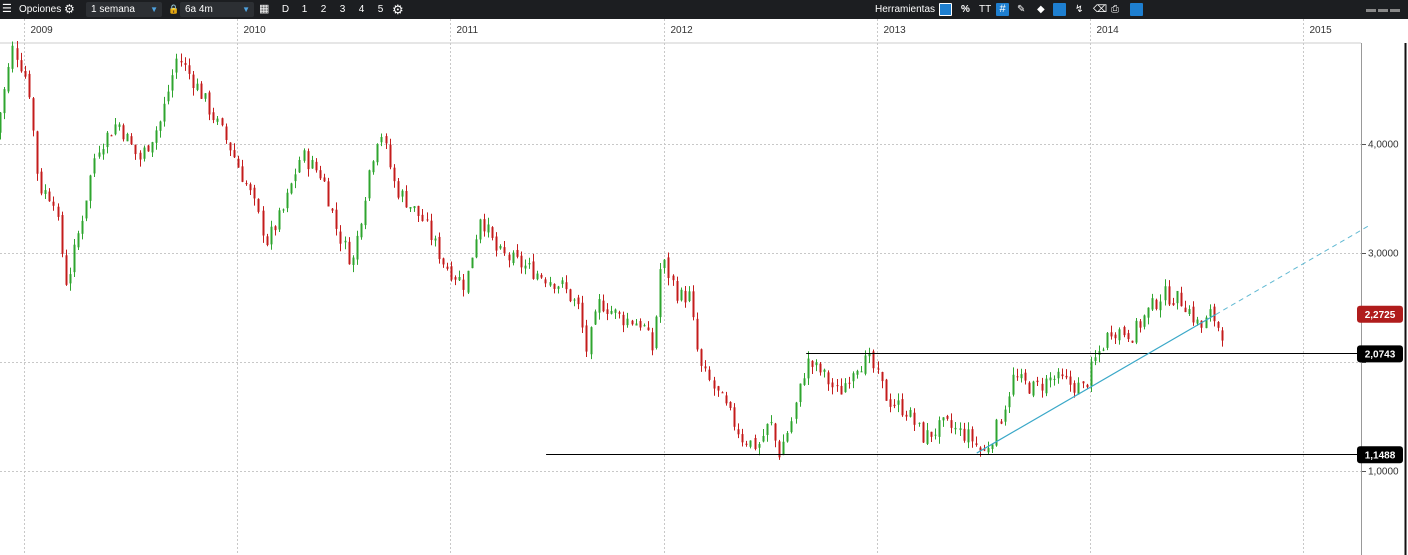 This screenshot has width=1408, height=555. Describe the element at coordinates (1136, 9) in the screenshot. I see `tools-settings-icon` at that location.